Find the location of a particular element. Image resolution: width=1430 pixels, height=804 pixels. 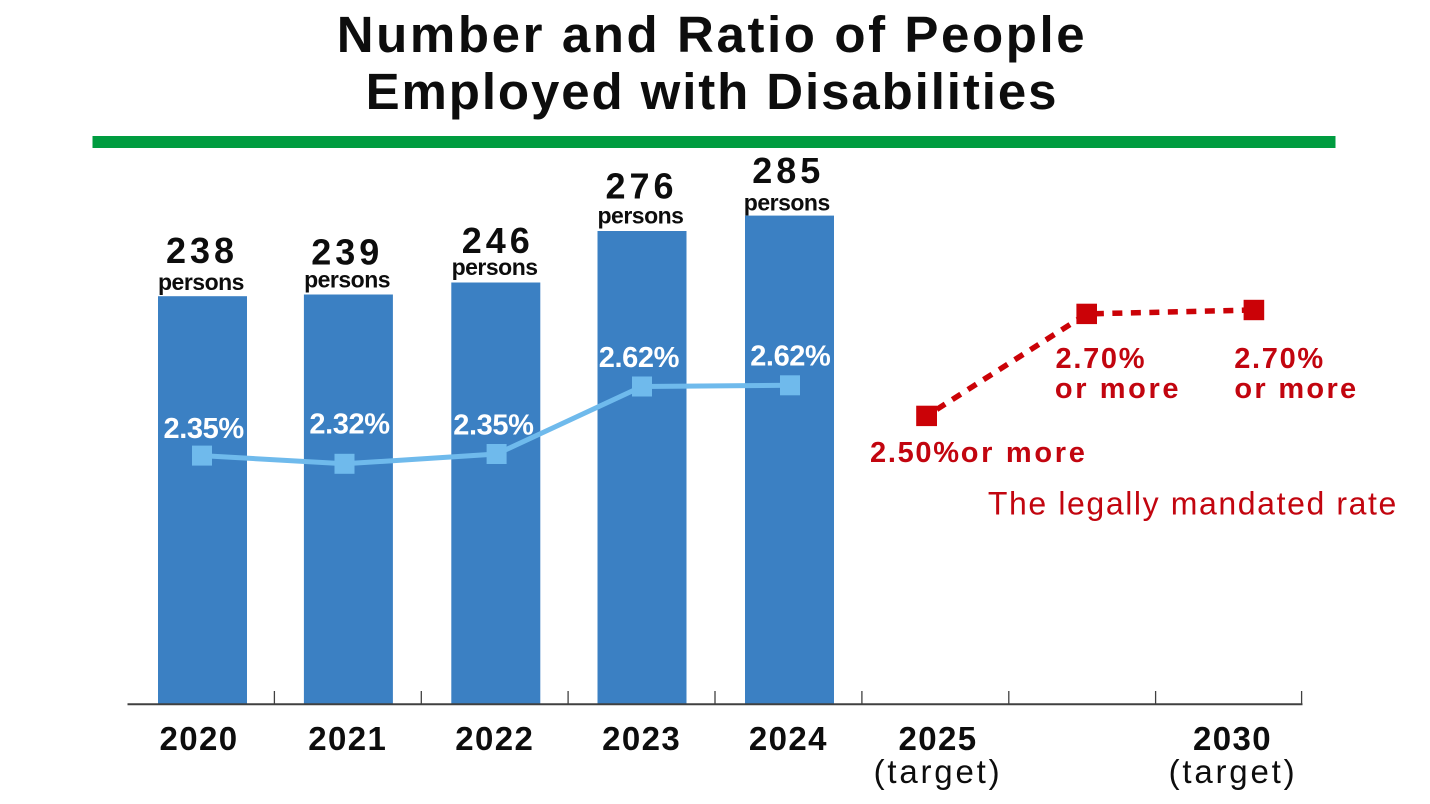

svg-text: 246 is located at coordinates (498, 240).